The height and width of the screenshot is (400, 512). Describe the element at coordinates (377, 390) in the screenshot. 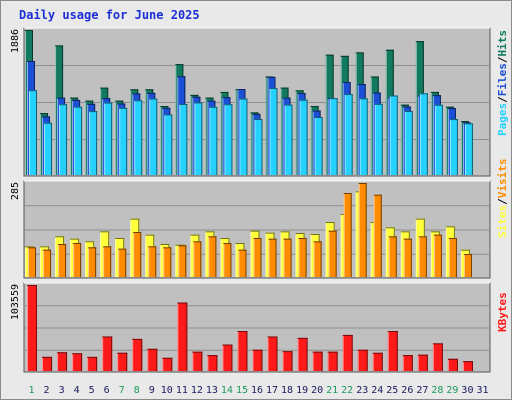

I see `x-label-day-24: 24` at that location.